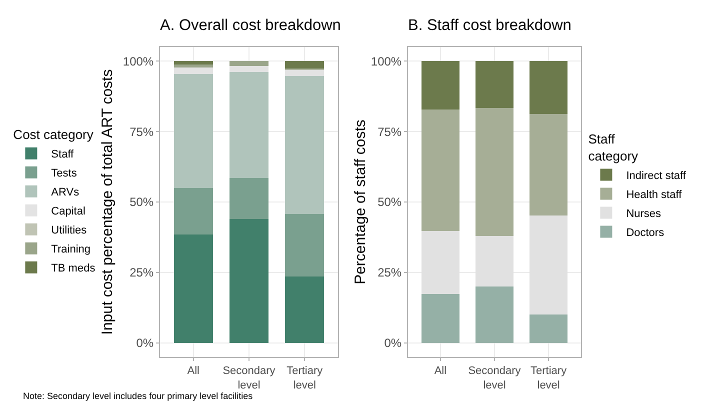 The height and width of the screenshot is (407, 704). I want to click on legend-label: Staff, so click(63, 154).